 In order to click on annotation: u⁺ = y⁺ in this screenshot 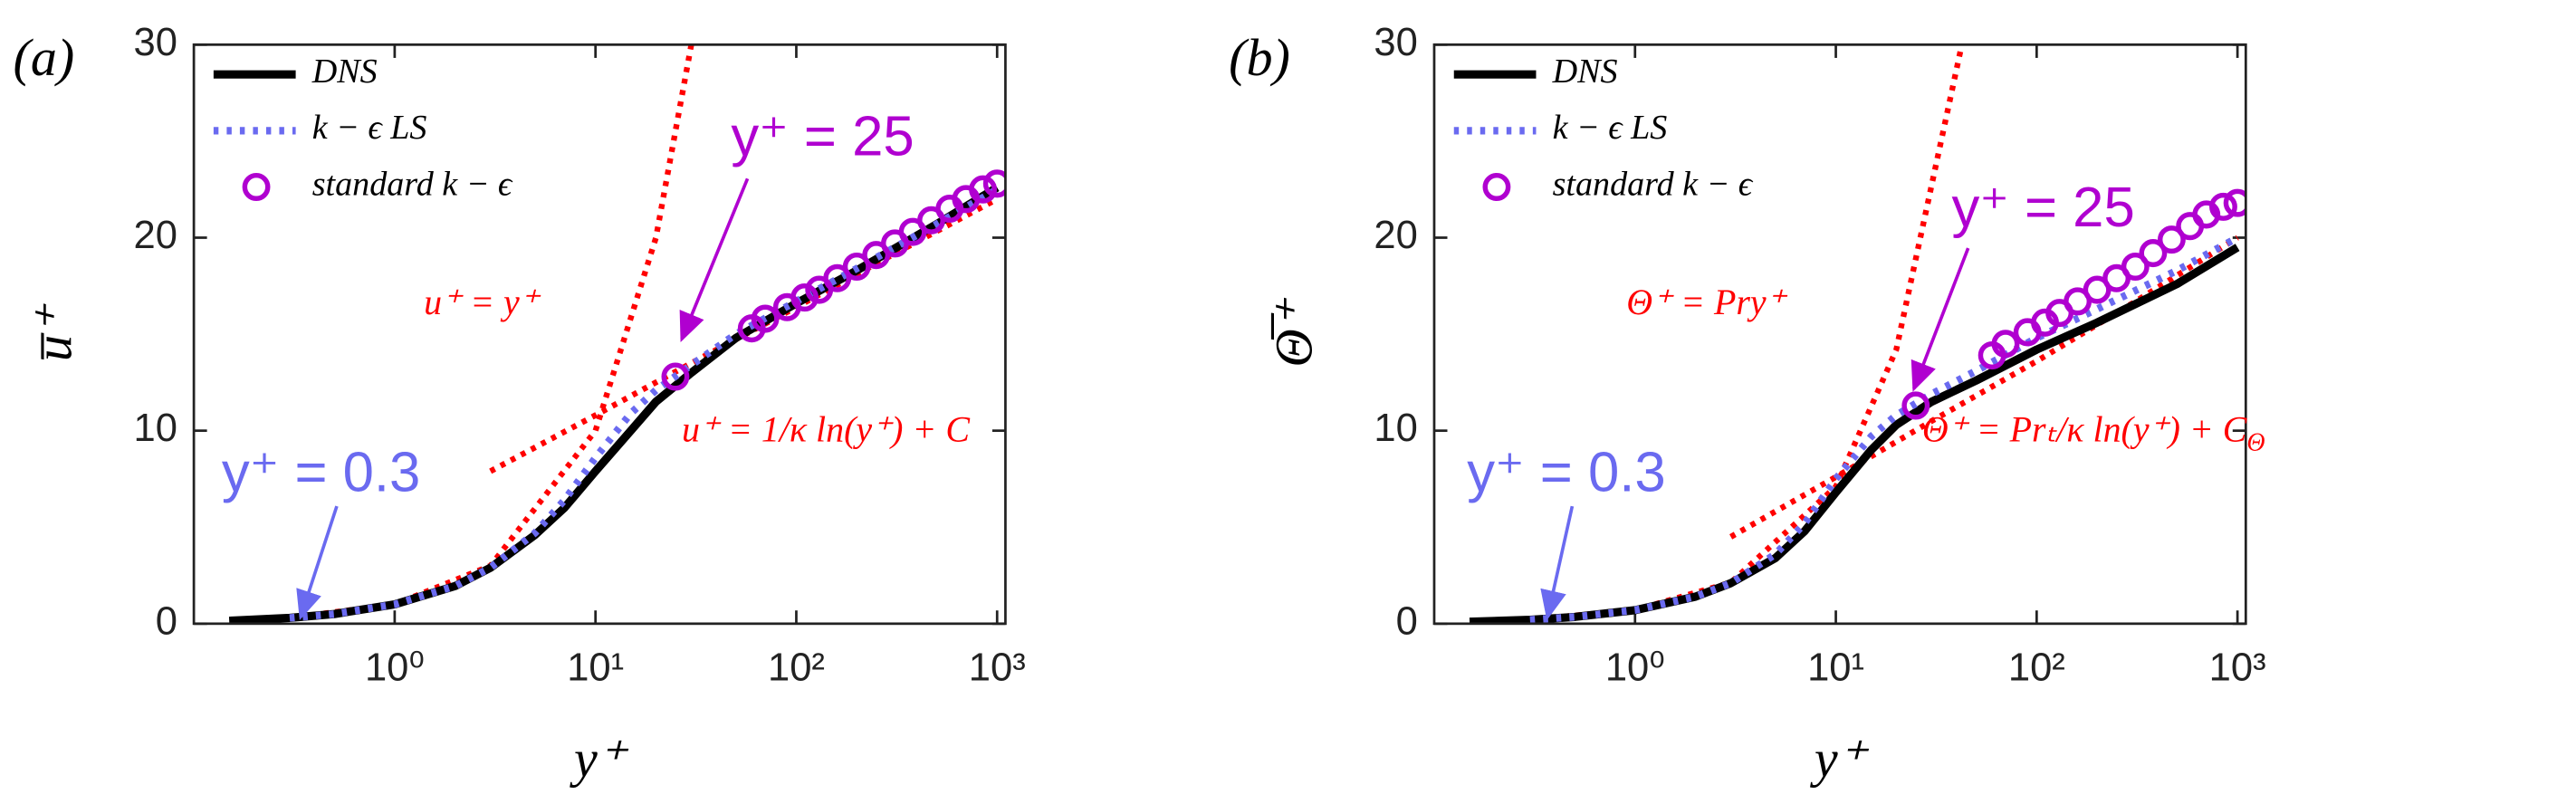, I will do `click(482, 302)`.